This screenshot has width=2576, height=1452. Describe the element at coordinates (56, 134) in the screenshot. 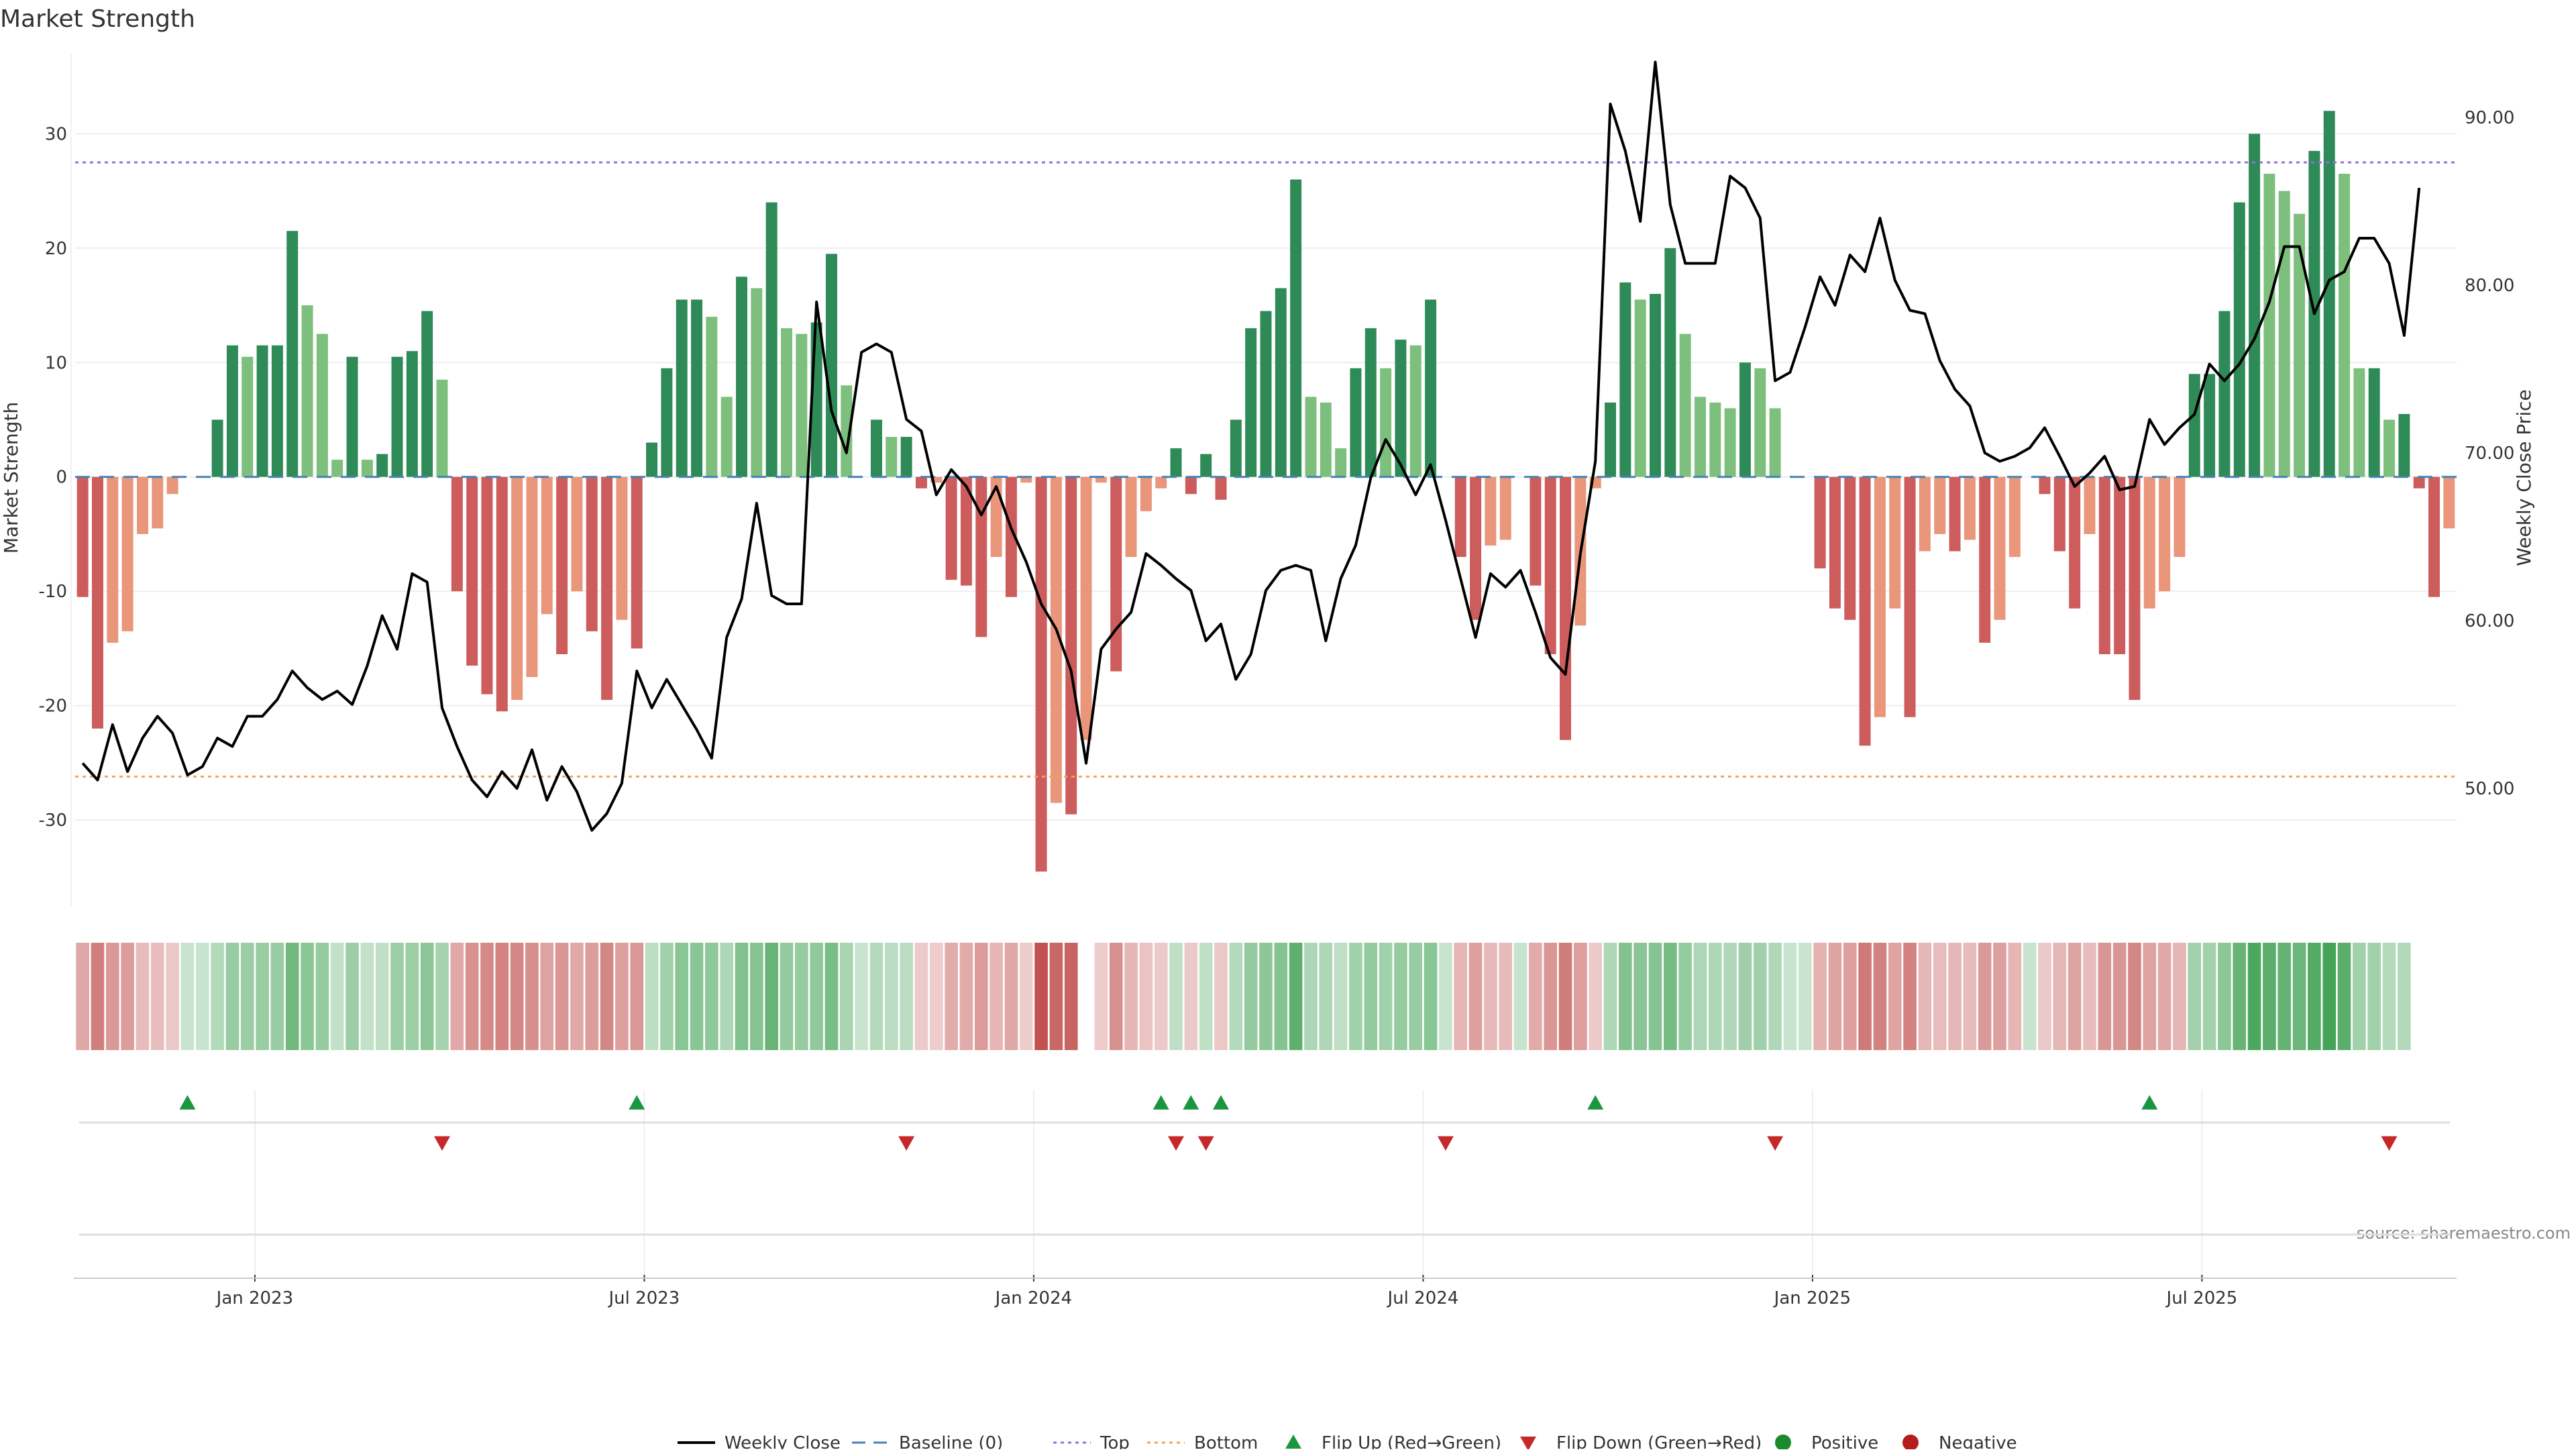

I see `left-tick-label: 30` at that location.